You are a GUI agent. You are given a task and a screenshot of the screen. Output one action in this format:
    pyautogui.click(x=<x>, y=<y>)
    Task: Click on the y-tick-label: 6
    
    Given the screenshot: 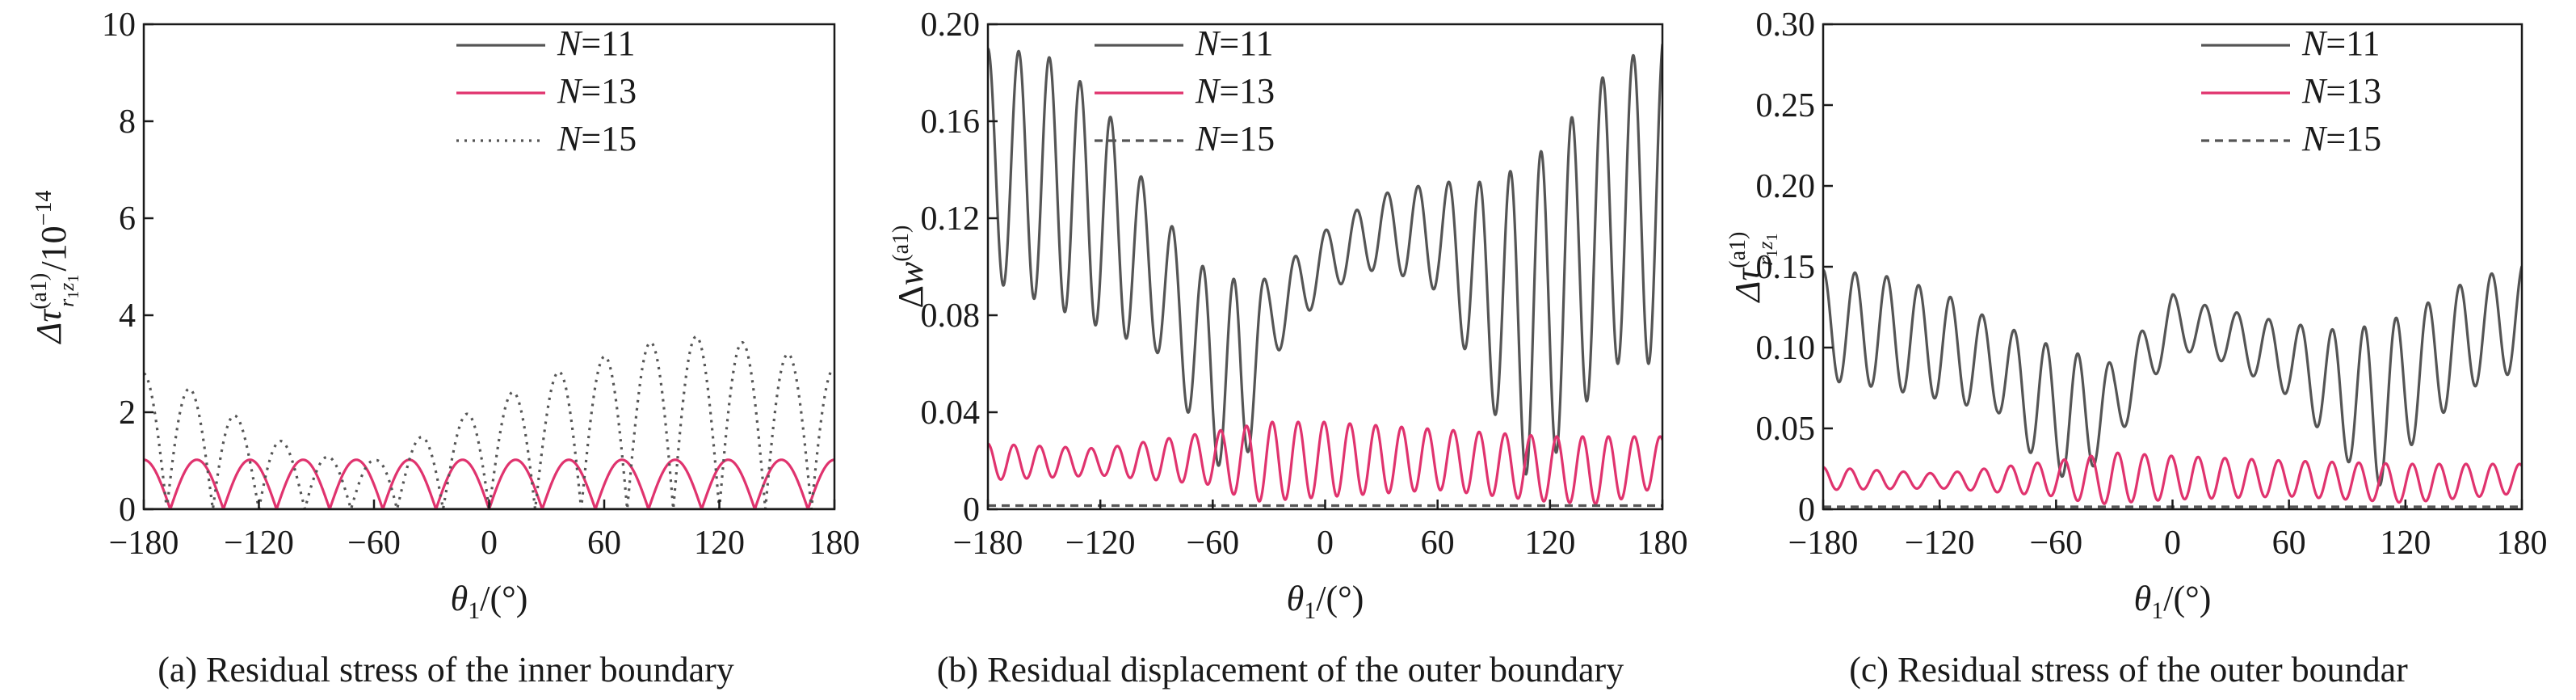 What is the action you would take?
    pyautogui.click(x=128, y=219)
    